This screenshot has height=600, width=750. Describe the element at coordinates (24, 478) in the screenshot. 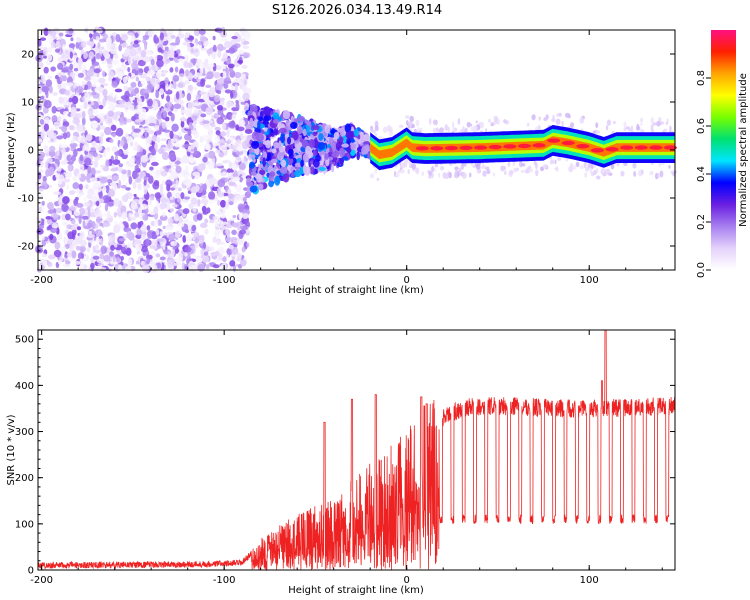

I see `y-tick-label: 200` at that location.